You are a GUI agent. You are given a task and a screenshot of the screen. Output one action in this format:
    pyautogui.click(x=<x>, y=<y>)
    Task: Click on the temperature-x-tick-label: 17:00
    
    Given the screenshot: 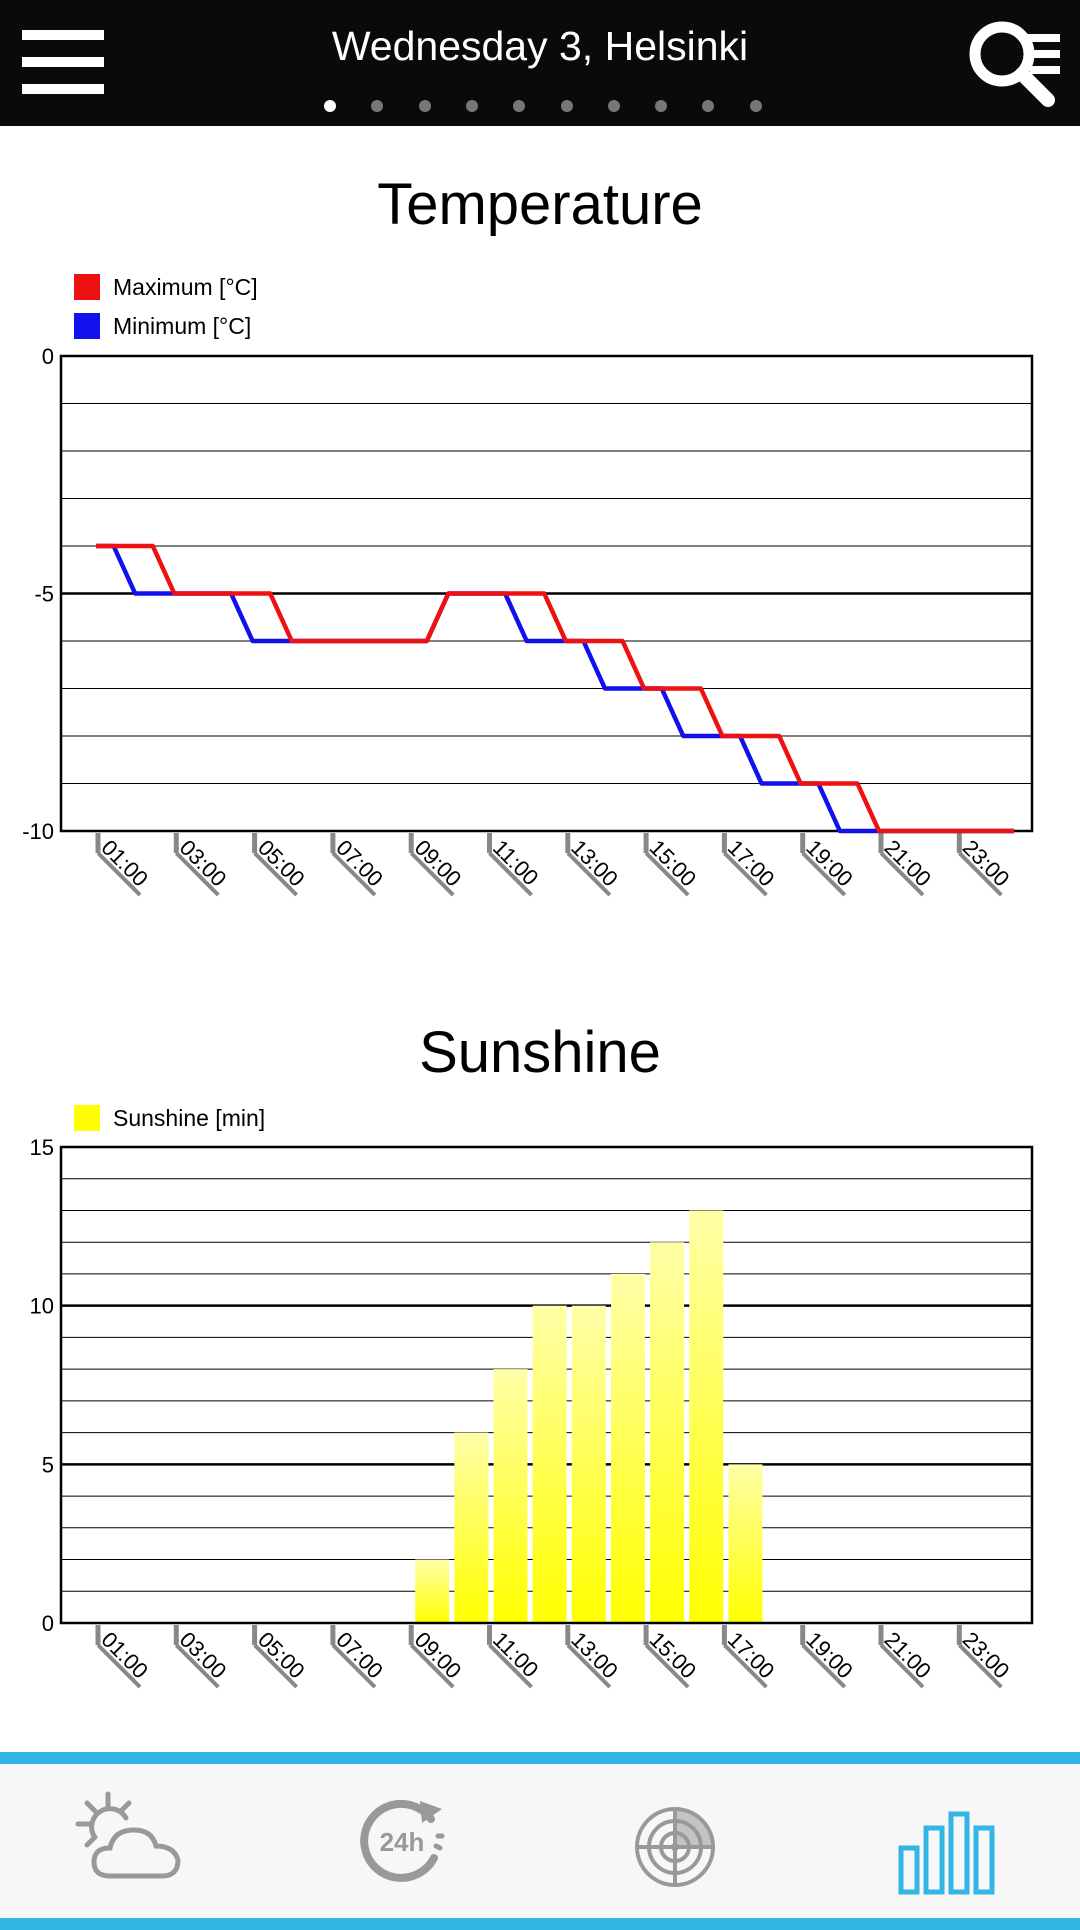 What is the action you would take?
    pyautogui.click(x=751, y=863)
    